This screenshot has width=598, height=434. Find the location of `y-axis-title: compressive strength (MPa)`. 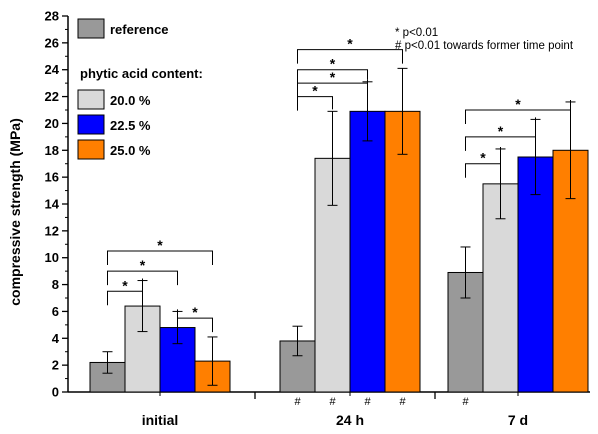

y-axis-title: compressive strength (MPa) is located at coordinates (15, 212).